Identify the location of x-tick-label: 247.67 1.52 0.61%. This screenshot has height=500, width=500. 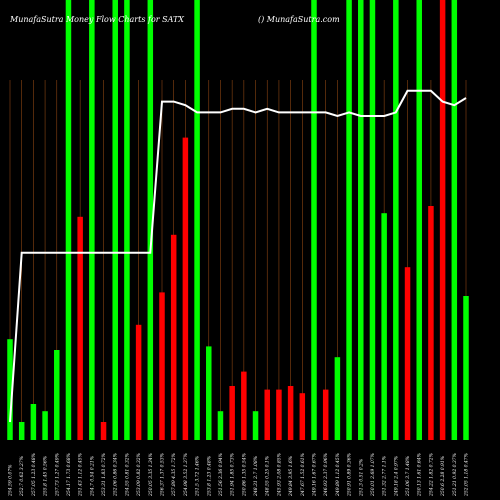
(303, 475).